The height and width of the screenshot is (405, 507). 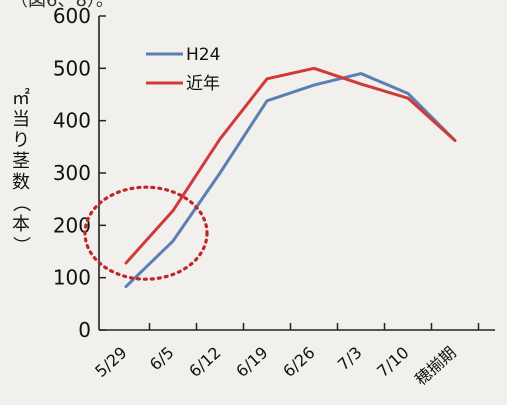 I want to click on y-axis-label-char: り, so click(x=21, y=140).